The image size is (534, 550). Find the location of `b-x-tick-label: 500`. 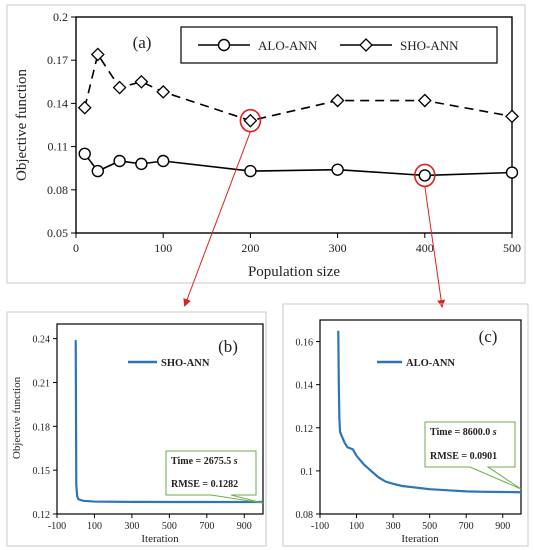

b-x-tick-label: 500 is located at coordinates (169, 526).